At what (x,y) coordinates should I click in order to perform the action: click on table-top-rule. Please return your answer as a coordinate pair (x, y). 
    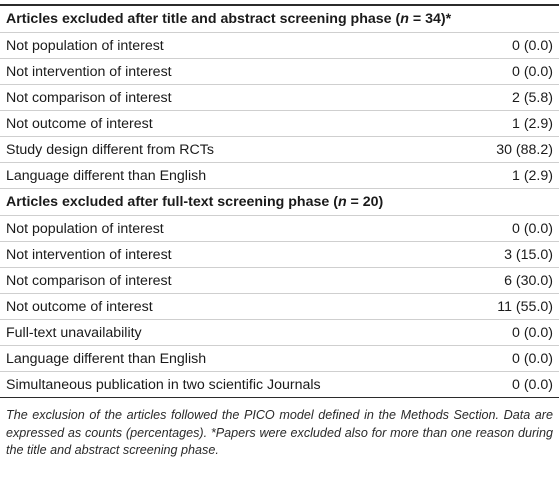
    Looking at the image, I should click on (279, 5).